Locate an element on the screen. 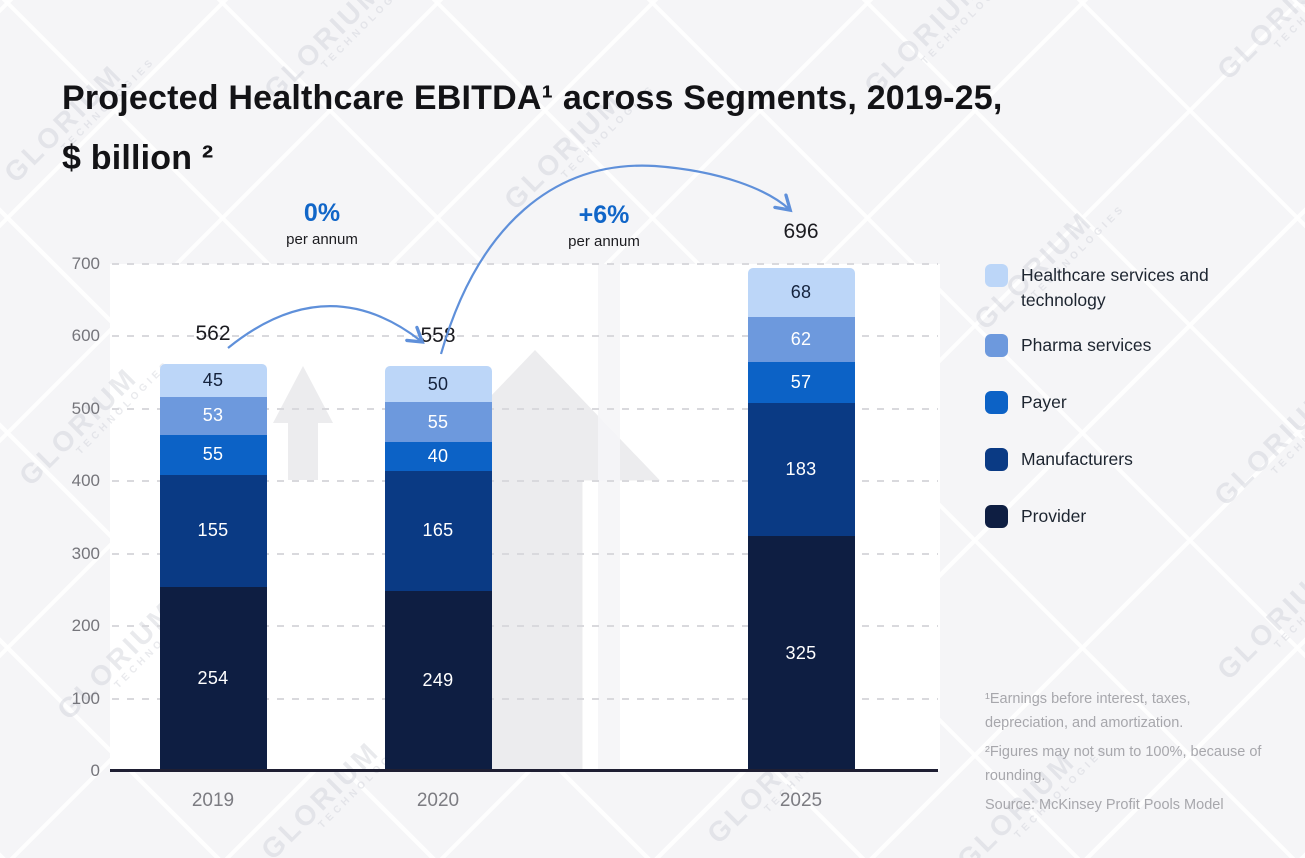  segment-value-label: 325 is located at coordinates (801, 652).